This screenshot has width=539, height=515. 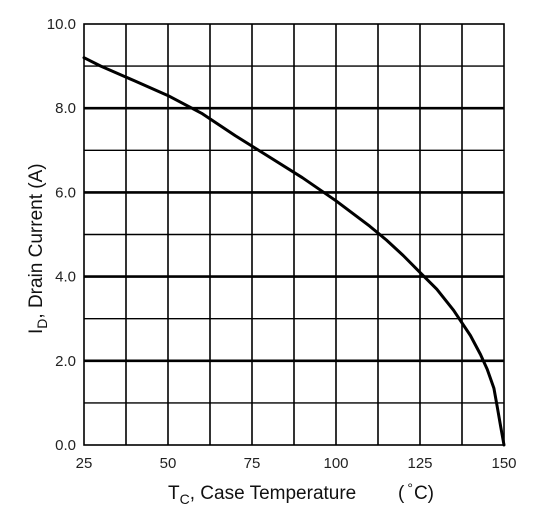 What do you see at coordinates (252, 463) in the screenshot?
I see `x-tick-label: 75` at bounding box center [252, 463].